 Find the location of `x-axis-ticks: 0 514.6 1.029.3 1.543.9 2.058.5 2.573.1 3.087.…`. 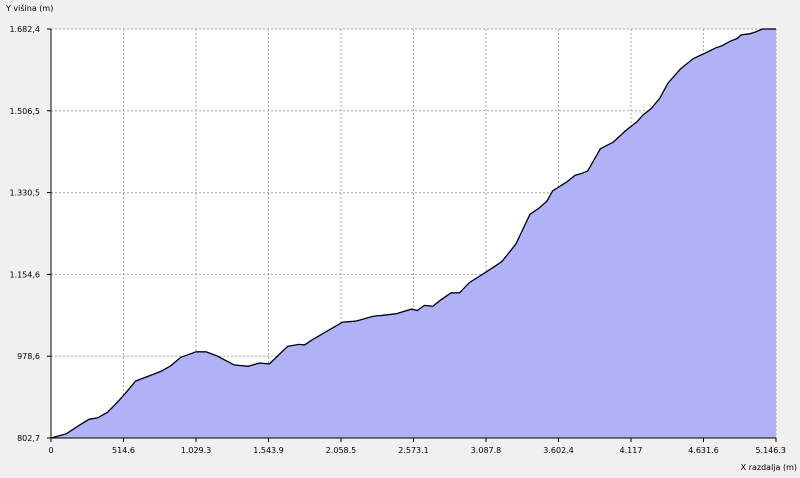

x-axis-ticks: 0 514.6 1.029.3 1.543.9 2.058.5 2.573.1 3.087.… is located at coordinates (417, 446).